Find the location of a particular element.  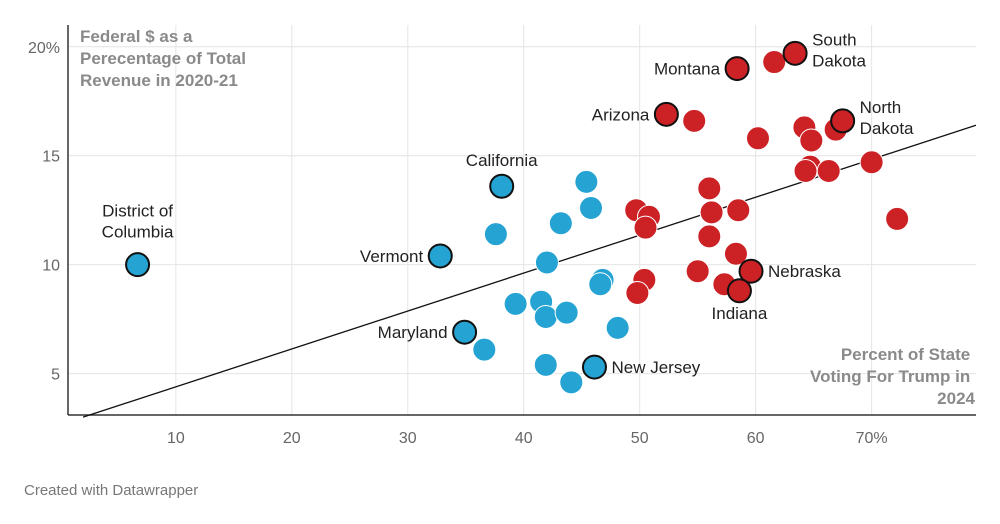

point-label: California is located at coordinates (502, 160).